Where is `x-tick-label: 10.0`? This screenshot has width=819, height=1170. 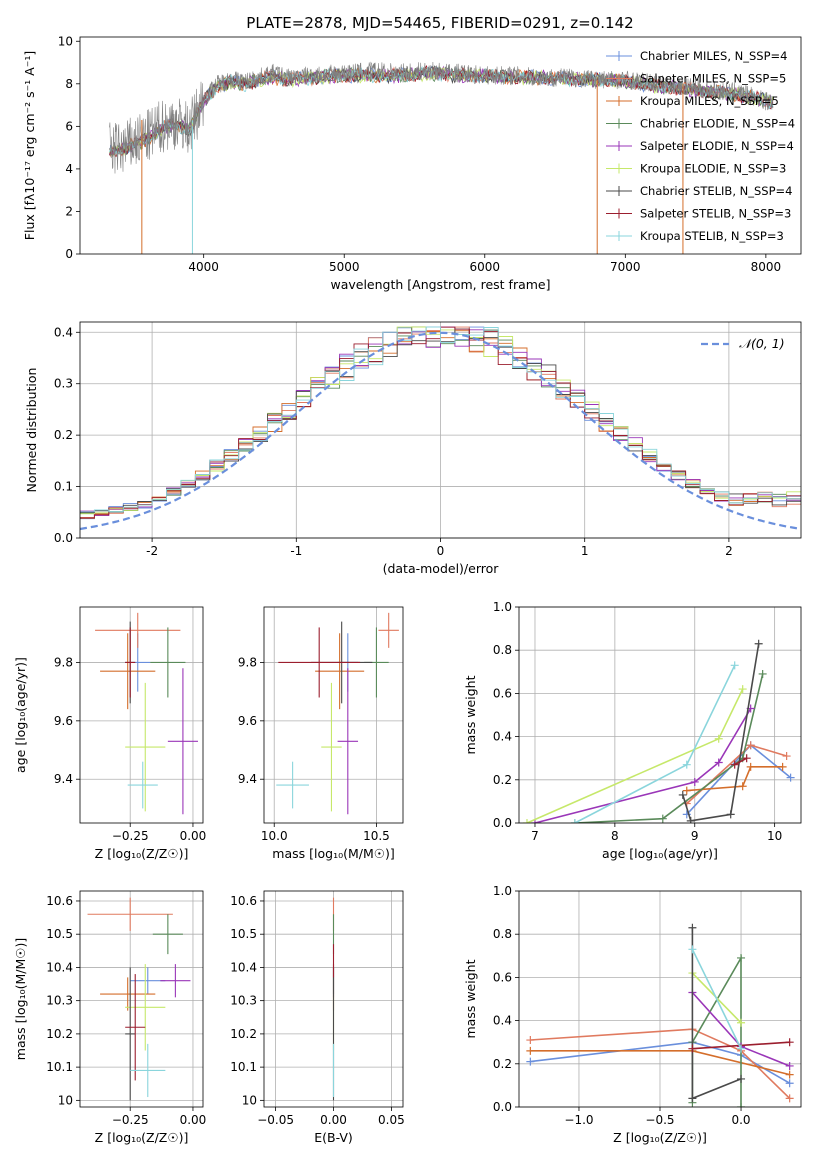 x-tick-label: 10.0 is located at coordinates (274, 836).